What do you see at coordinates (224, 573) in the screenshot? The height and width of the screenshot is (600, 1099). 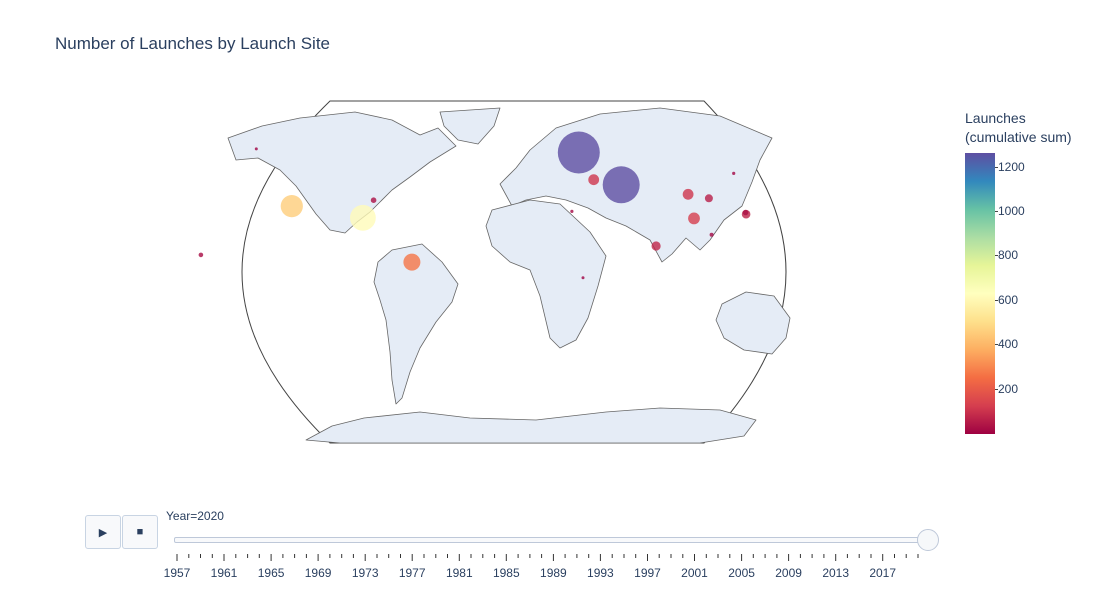 I see `slider-tick-label: 1961` at bounding box center [224, 573].